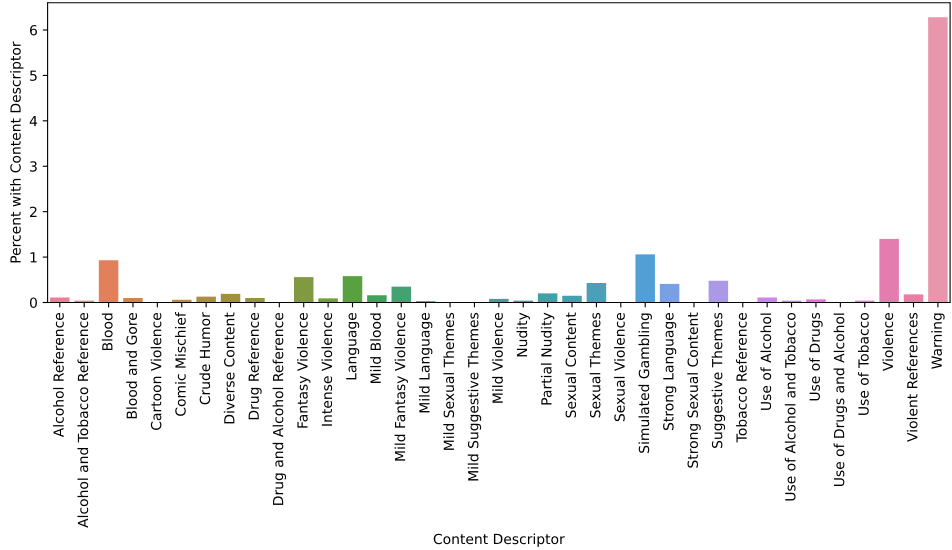 The height and width of the screenshot is (550, 952). Describe the element at coordinates (229, 368) in the screenshot. I see `x-tick-label: Diverse Content` at that location.